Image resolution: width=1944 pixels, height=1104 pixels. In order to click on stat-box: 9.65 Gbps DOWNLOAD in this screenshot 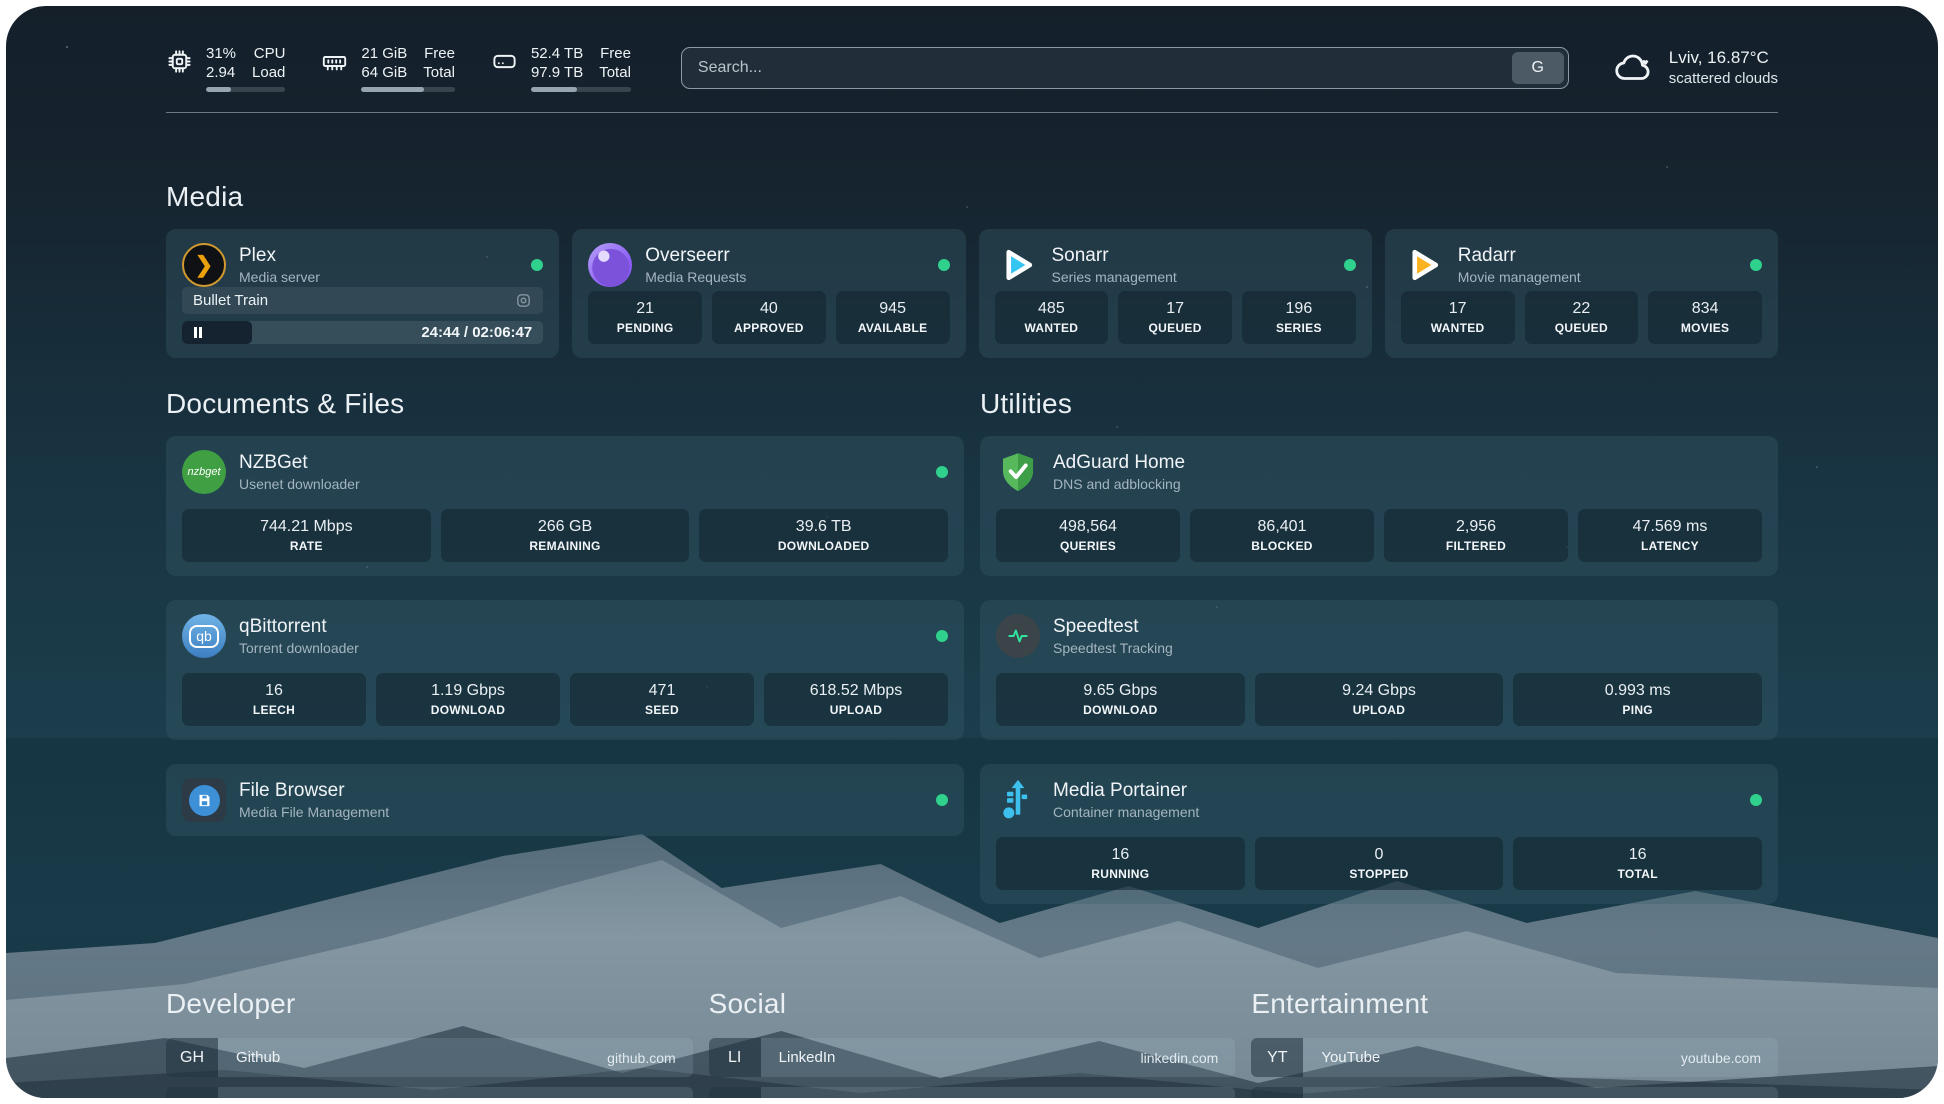, I will do `click(1120, 699)`.